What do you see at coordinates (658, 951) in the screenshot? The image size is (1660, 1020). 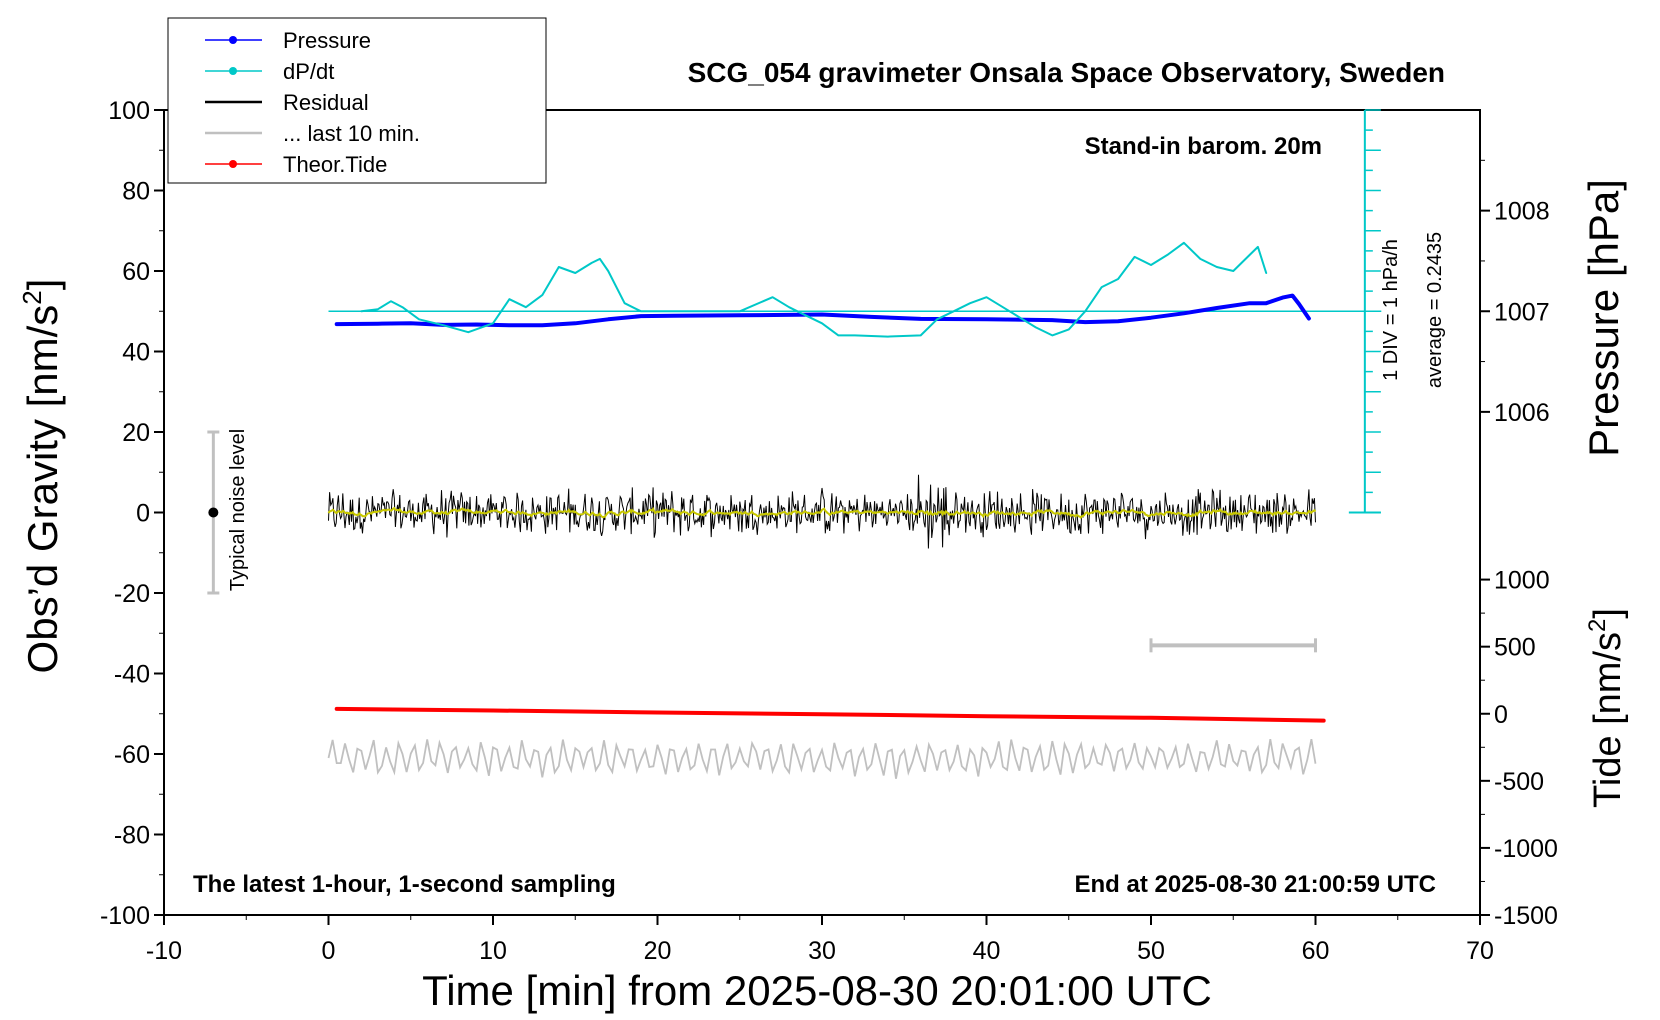 I see `x-tick-label: 20` at bounding box center [658, 951].